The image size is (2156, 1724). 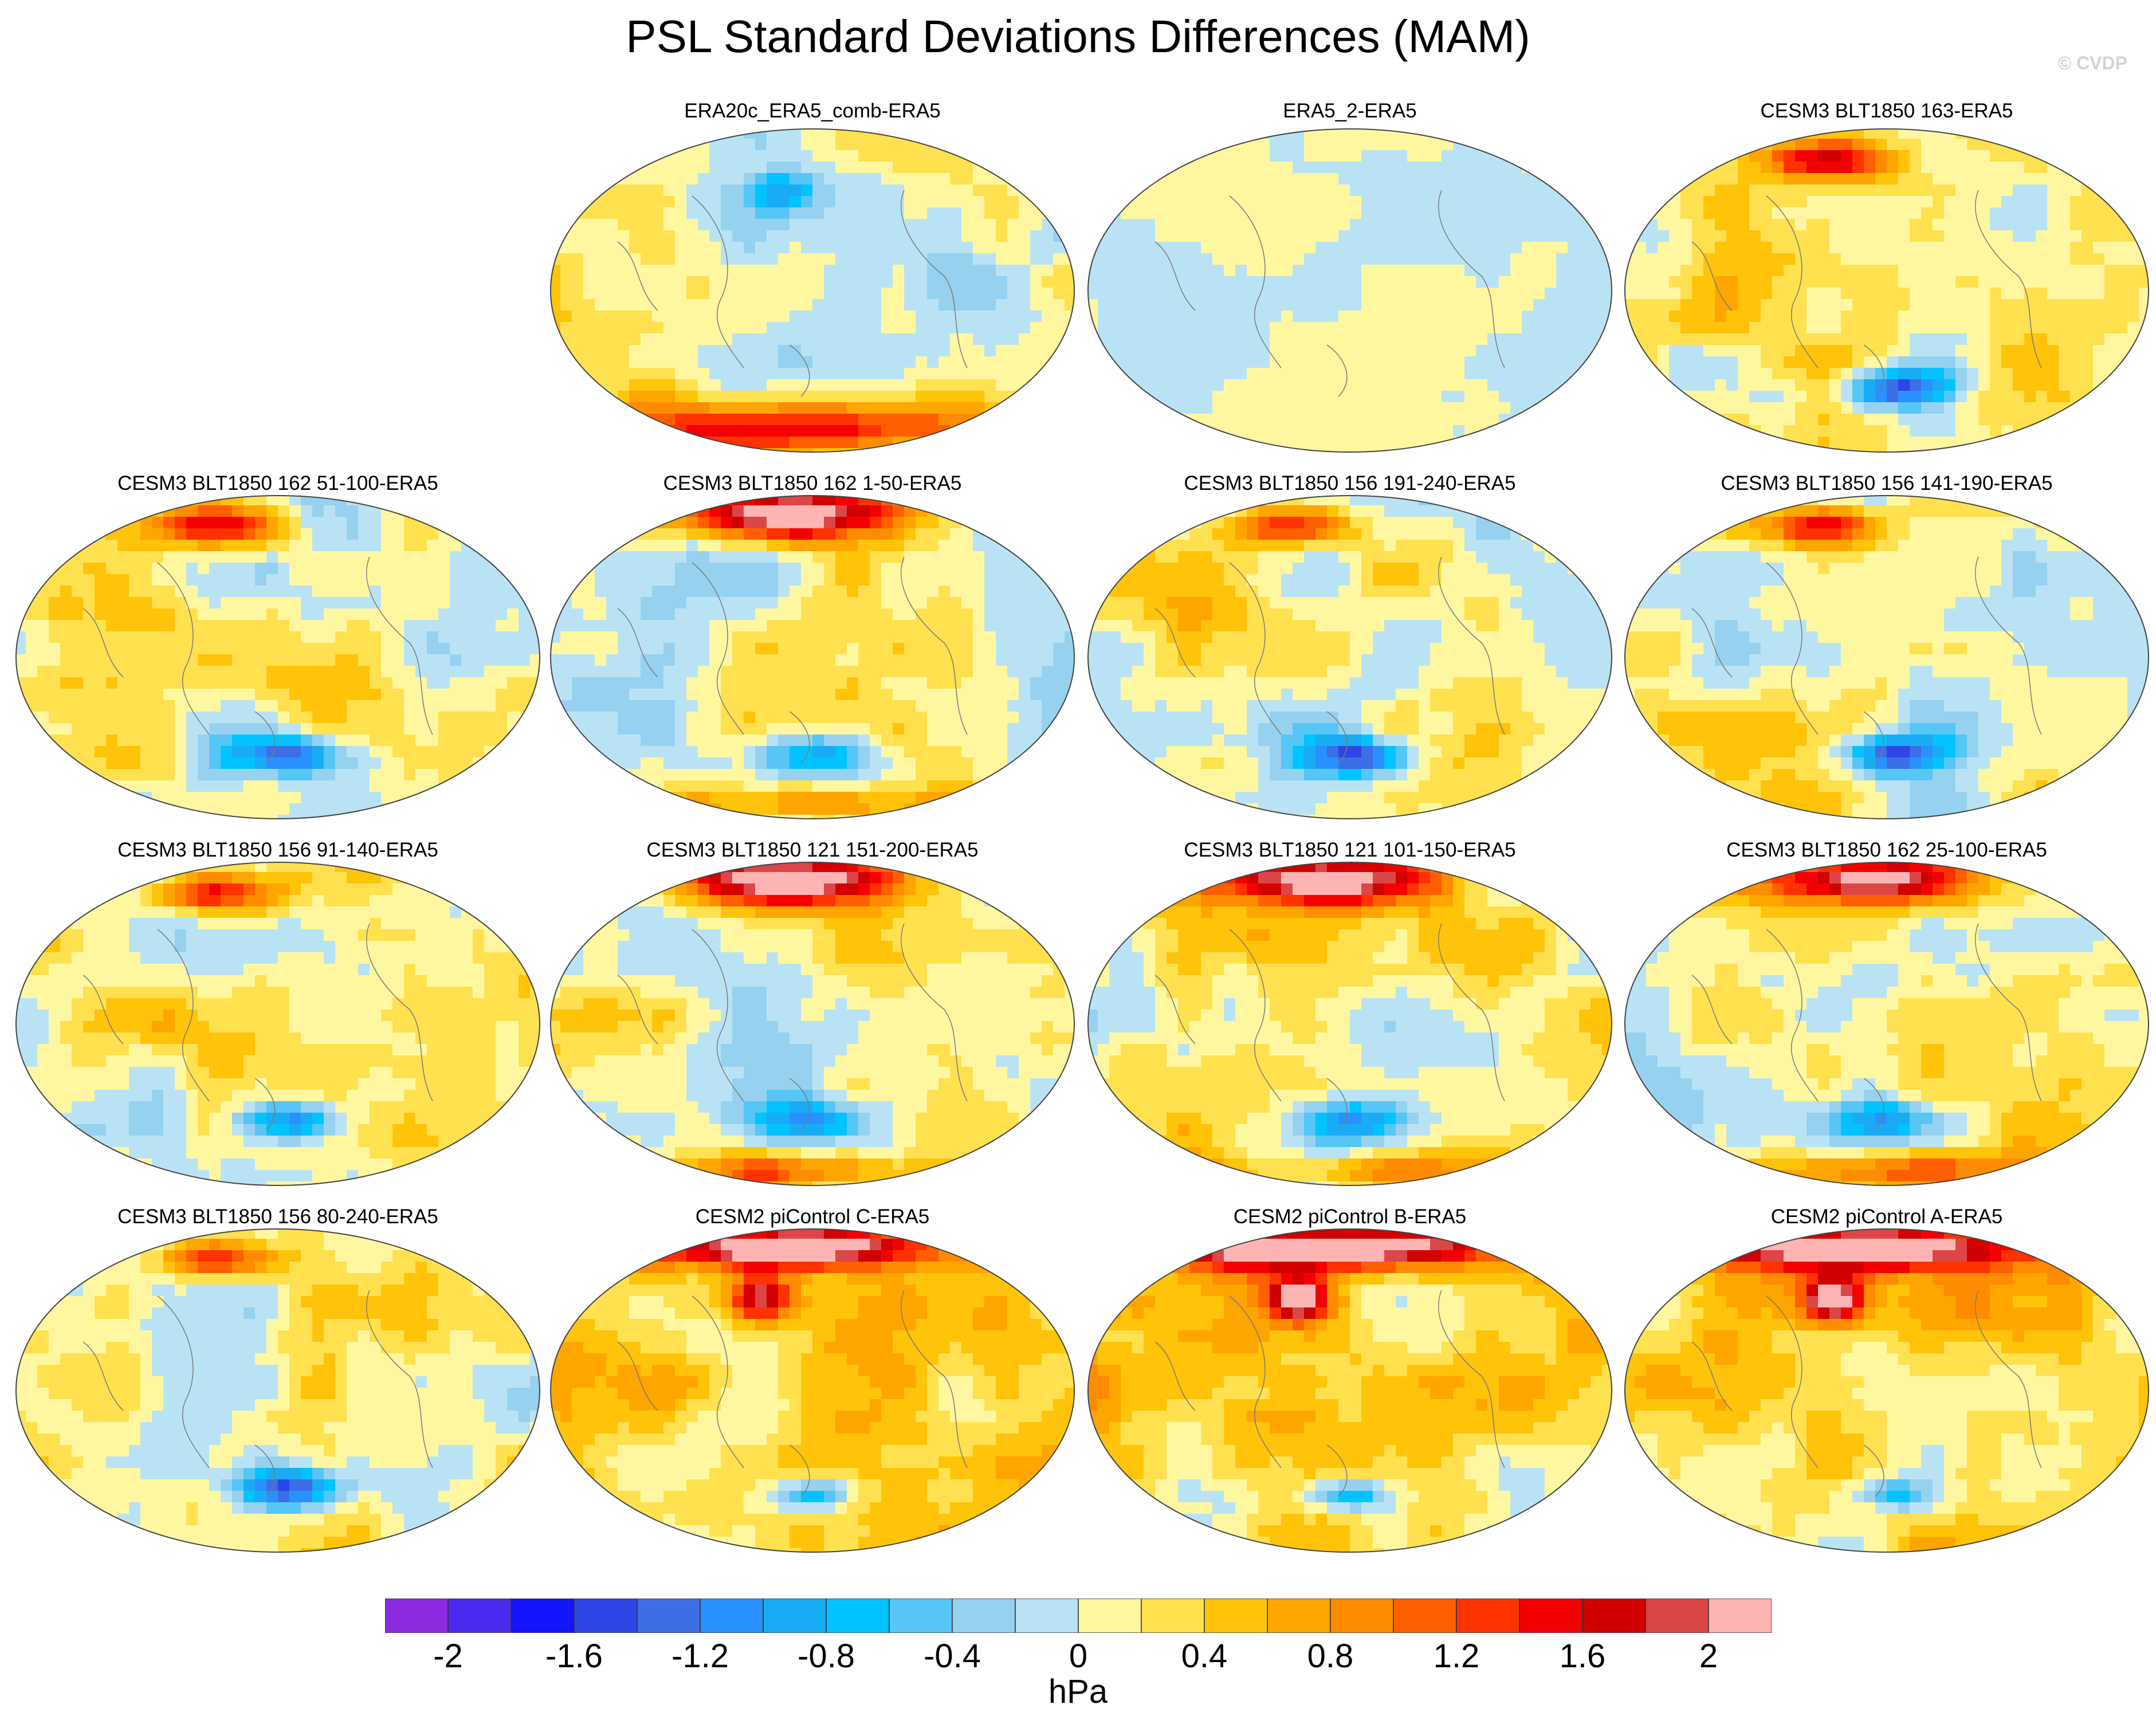 I want to click on colorbar-tick-label: 1.2, so click(x=1456, y=1656).